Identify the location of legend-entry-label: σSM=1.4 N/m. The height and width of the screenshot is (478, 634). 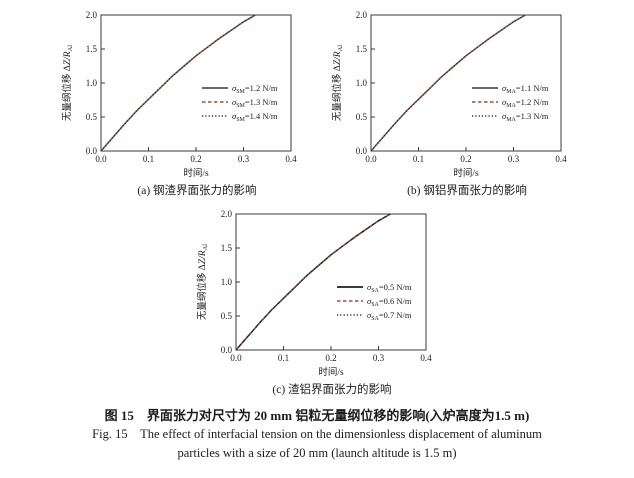
(255, 117).